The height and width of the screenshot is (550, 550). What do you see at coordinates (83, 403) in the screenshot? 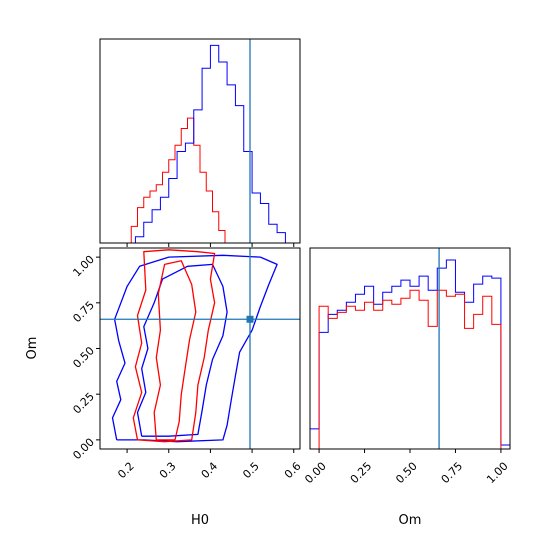
I see `om-y-tick-label: 0.25` at bounding box center [83, 403].